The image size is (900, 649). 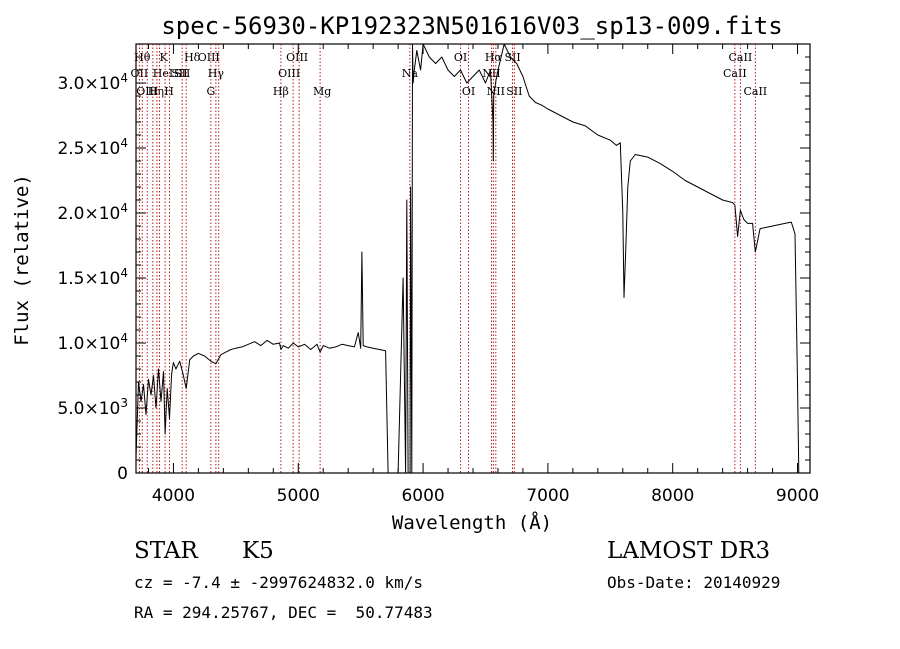 What do you see at coordinates (422, 496) in the screenshot?
I see `x-tick-label: 6000` at bounding box center [422, 496].